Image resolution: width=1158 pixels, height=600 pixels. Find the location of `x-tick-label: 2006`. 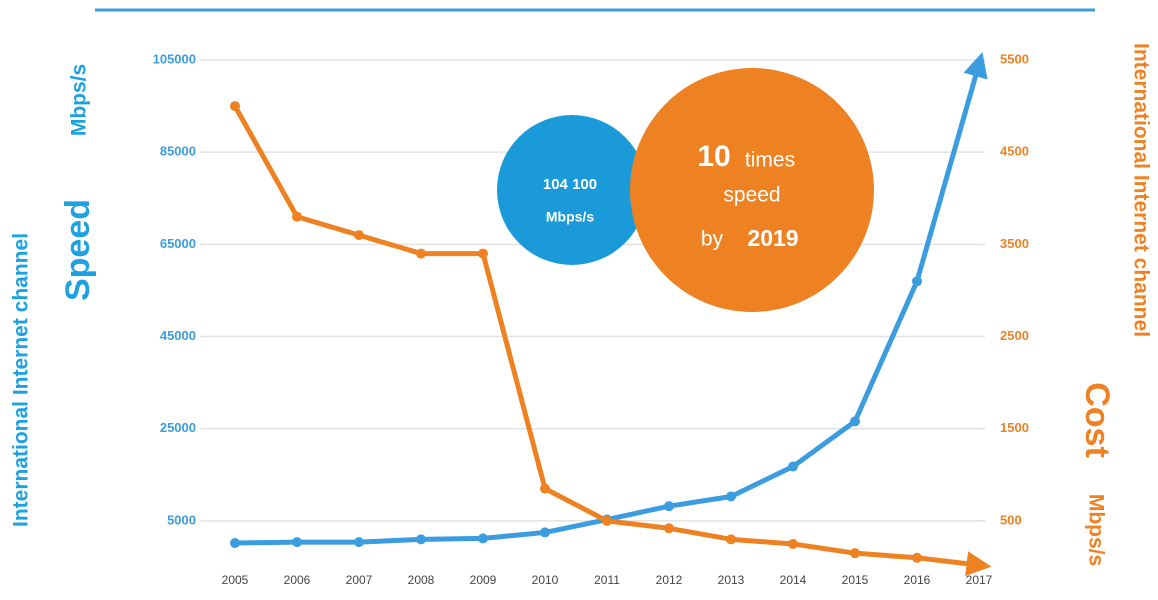

x-tick-label: 2006 is located at coordinates (297, 580).